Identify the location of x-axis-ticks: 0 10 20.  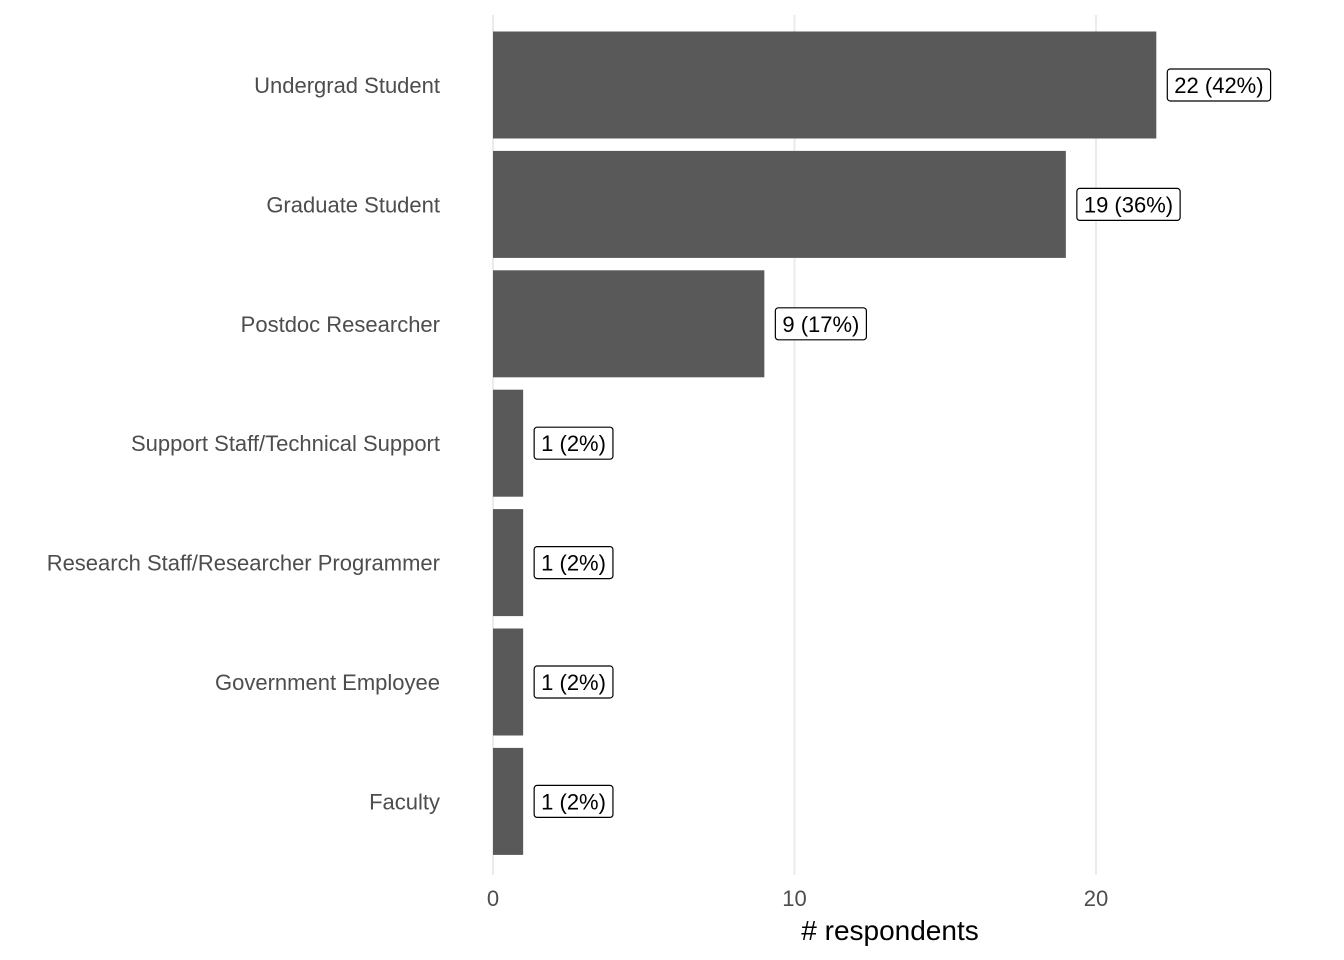
(797, 898).